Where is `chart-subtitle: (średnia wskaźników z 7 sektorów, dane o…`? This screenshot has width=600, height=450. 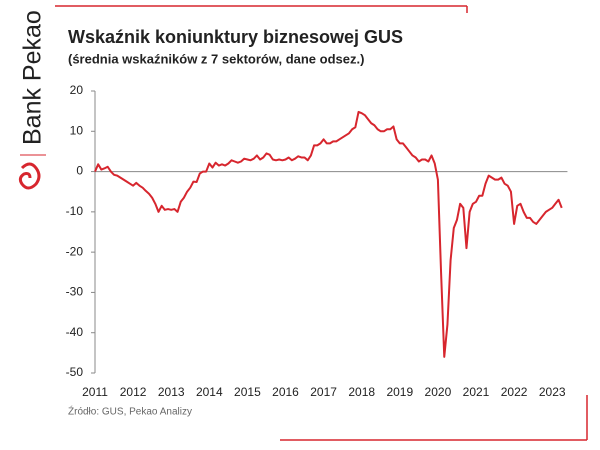 chart-subtitle: (średnia wskaźników z 7 sektorów, dane o… is located at coordinates (216, 58).